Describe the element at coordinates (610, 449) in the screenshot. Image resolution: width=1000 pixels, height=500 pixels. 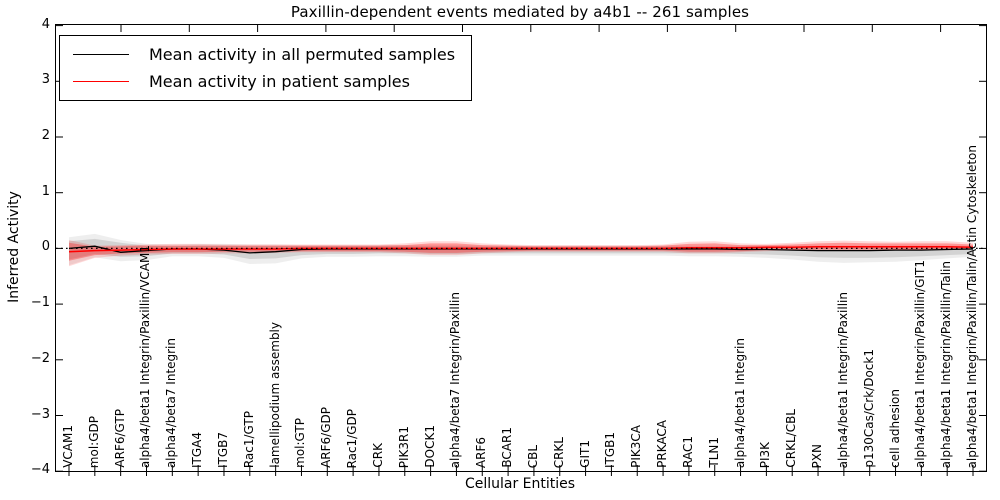
I see `x-tick-label: ITGB1` at that location.